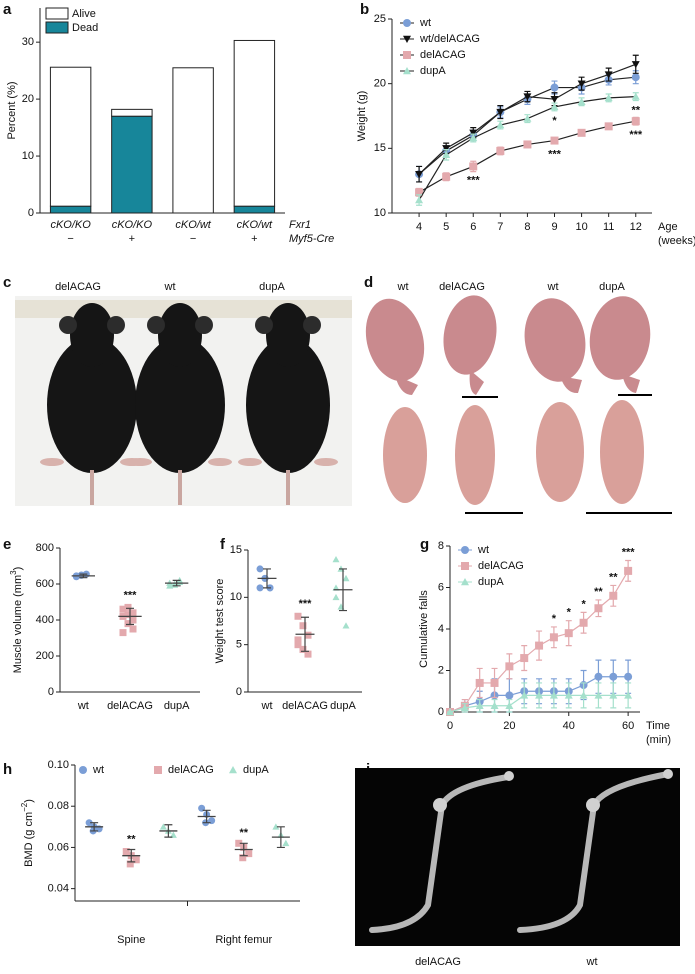  I want to click on x-tick-label: 8, so click(527, 227).